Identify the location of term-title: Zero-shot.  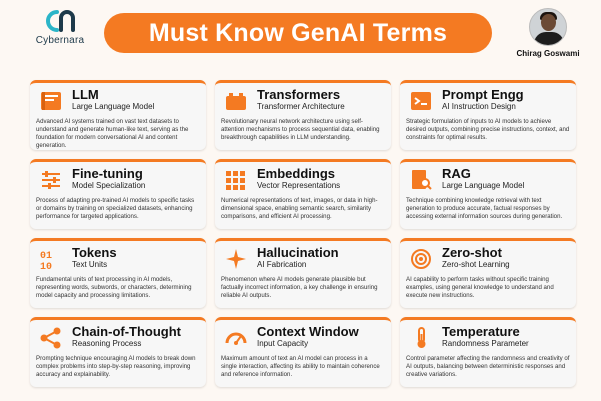
(472, 252).